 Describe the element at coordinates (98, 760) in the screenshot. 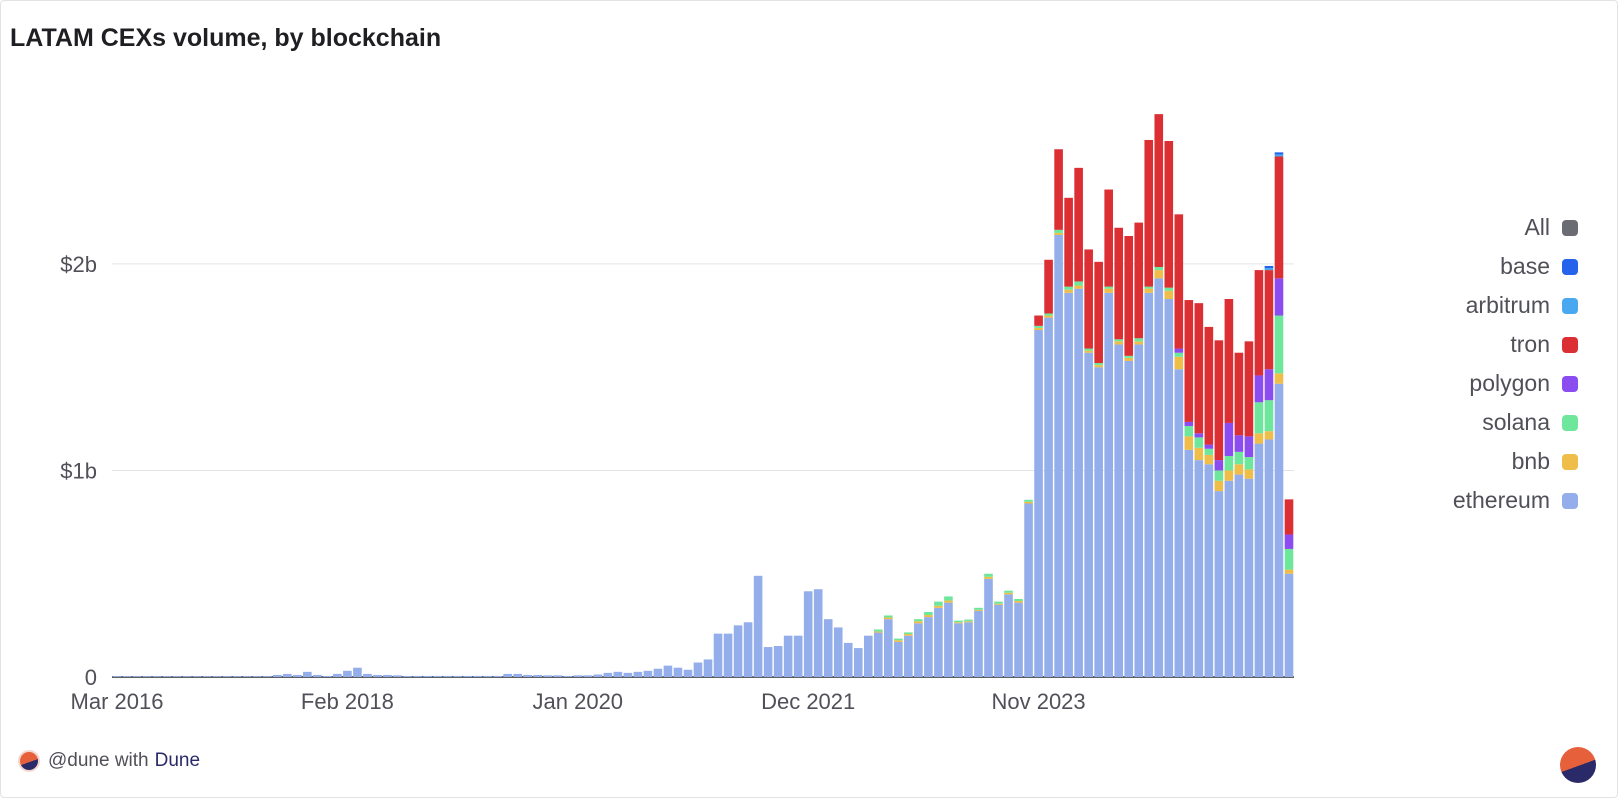

I see `footer-handle: @dune with` at that location.